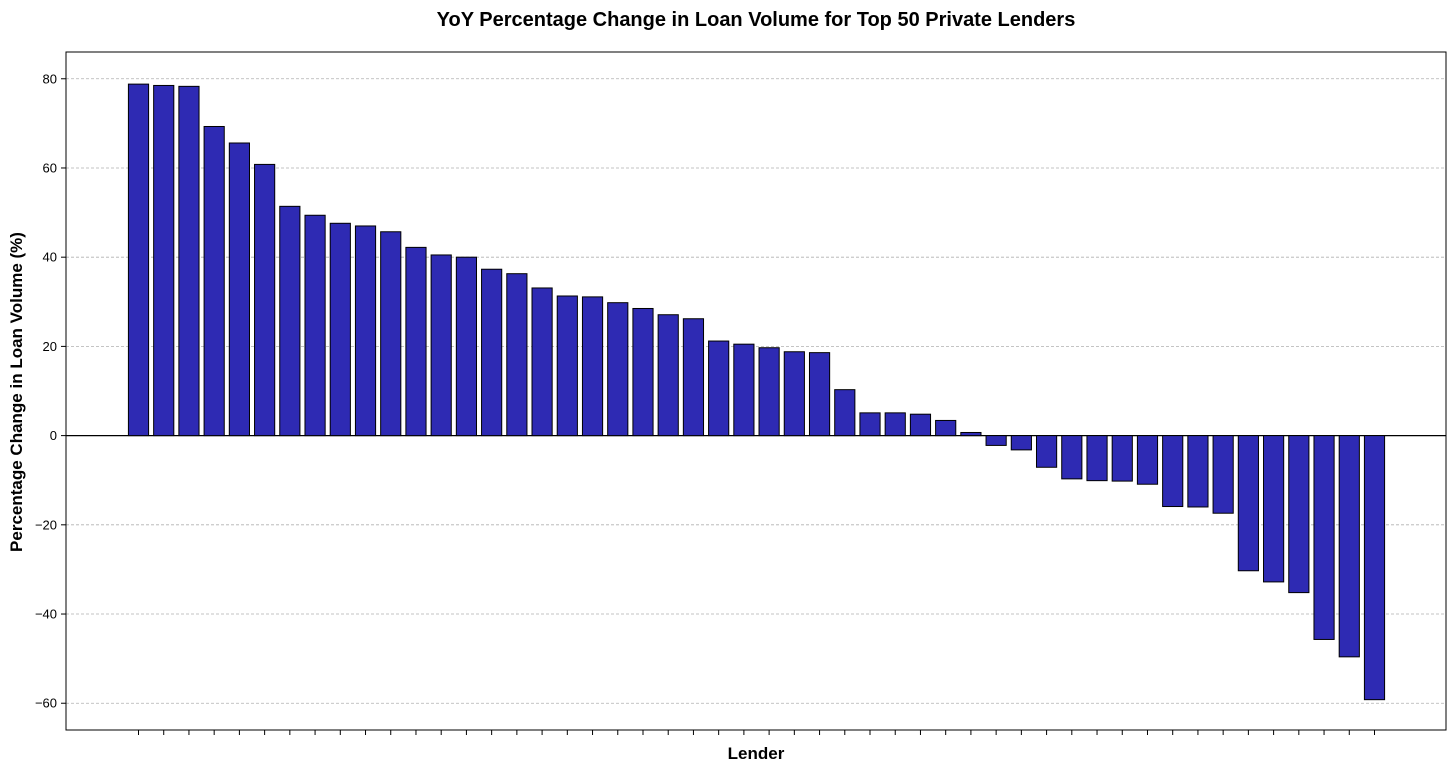 This screenshot has width=1456, height=772. Describe the element at coordinates (756, 753) in the screenshot. I see `x-axis-label: Lender` at that location.